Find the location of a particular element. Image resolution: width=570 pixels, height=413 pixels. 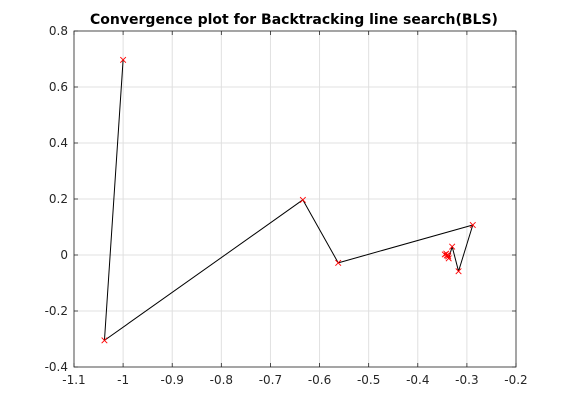

y-axis-tick-labels: -0.4 -0.2 0 0.2 0.4 0.6 0.8 is located at coordinates (56, 199).